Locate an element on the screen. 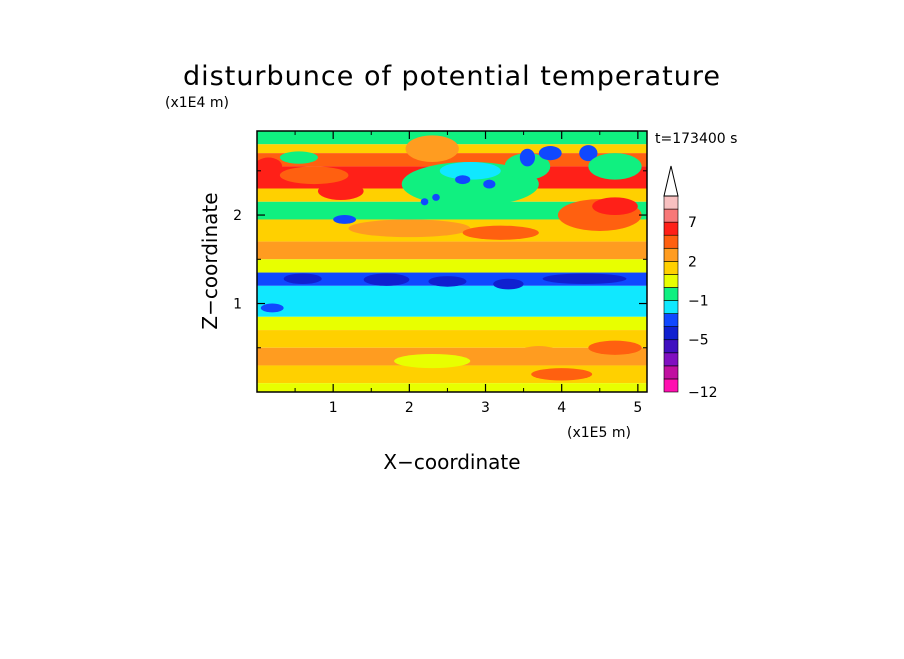 The image size is (904, 659). x-axis-unit: (x1E5 m) is located at coordinates (599, 433).